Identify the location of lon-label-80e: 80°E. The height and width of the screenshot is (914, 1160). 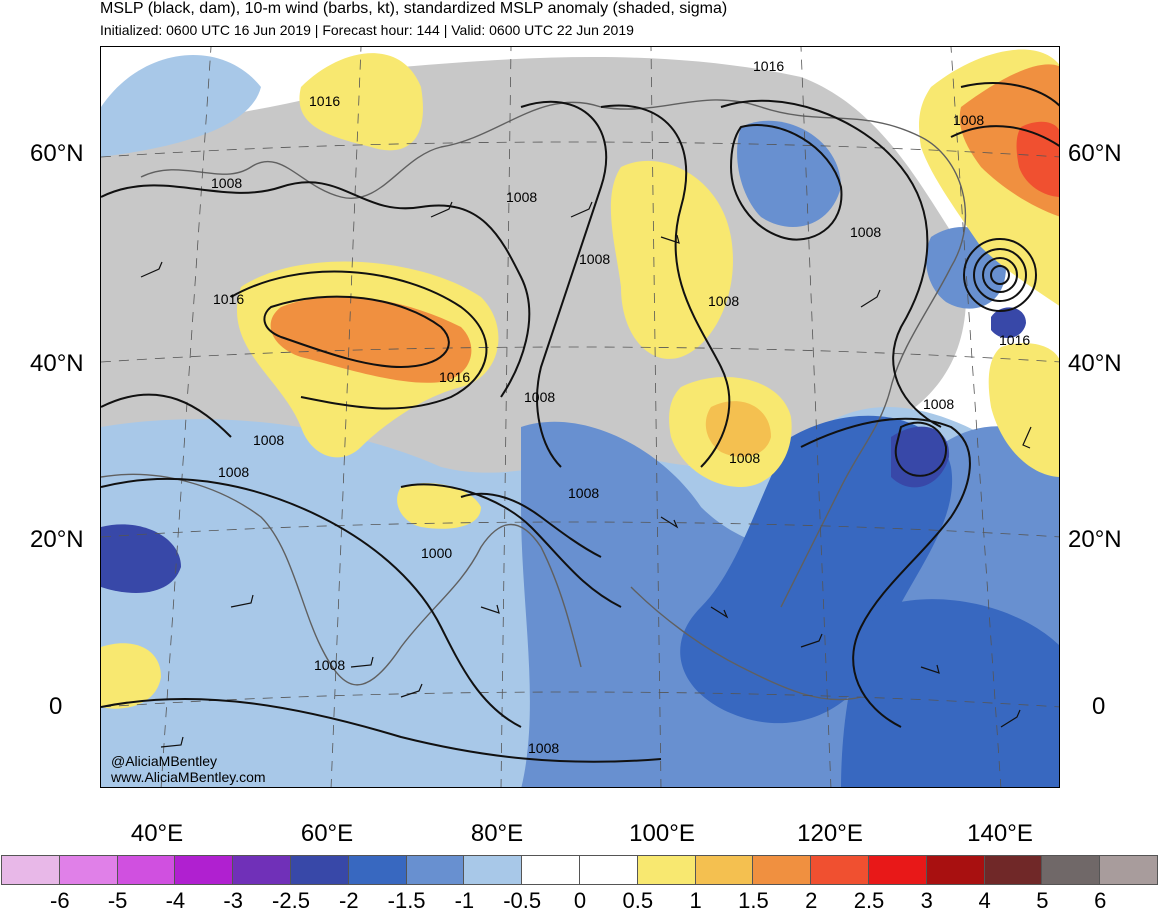
(497, 833).